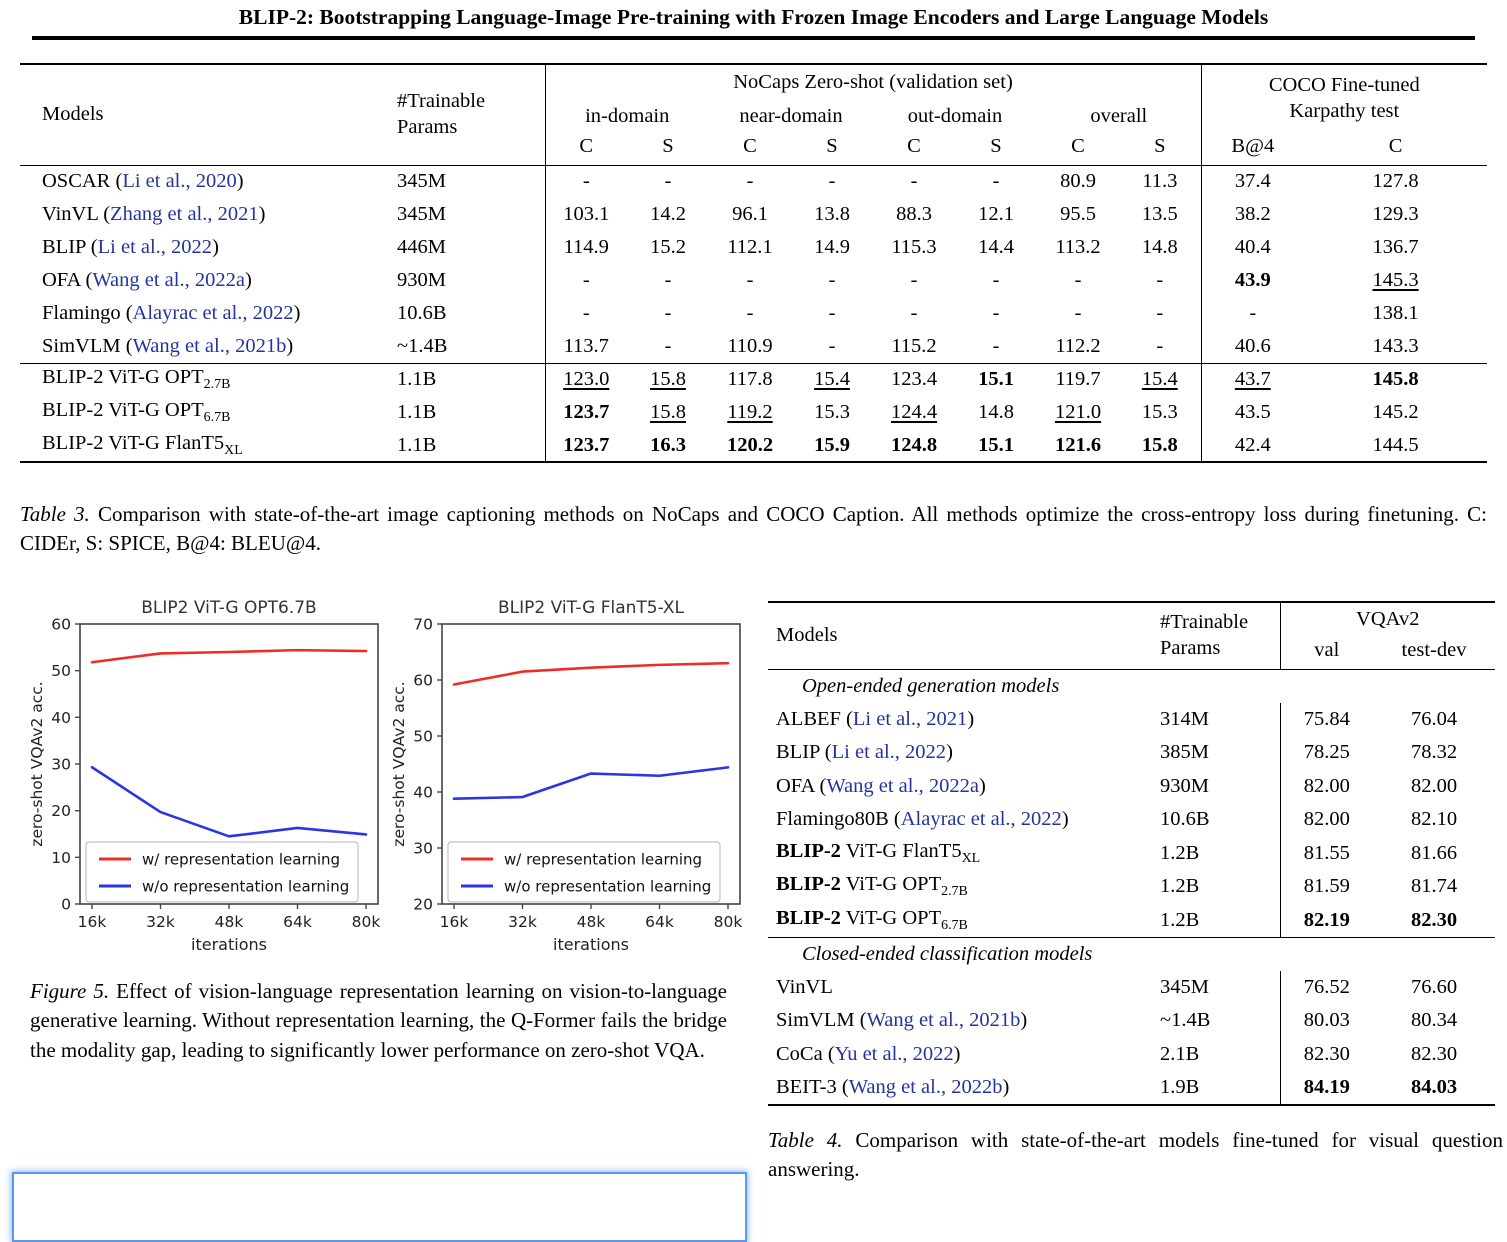  I want to click on table4-row: CoCa (Yu et al., 2022) 2.1B 82.30 82.30, so click(1131, 1054).